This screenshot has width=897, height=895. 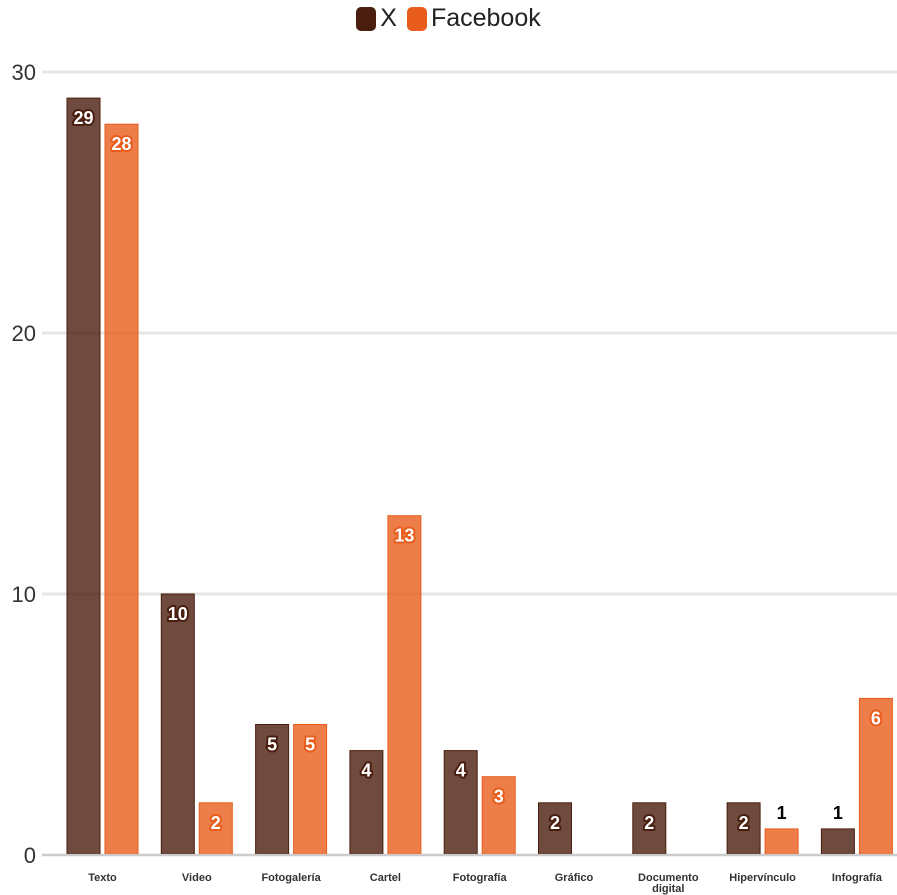 I want to click on legend: X Facebook, so click(x=448, y=18).